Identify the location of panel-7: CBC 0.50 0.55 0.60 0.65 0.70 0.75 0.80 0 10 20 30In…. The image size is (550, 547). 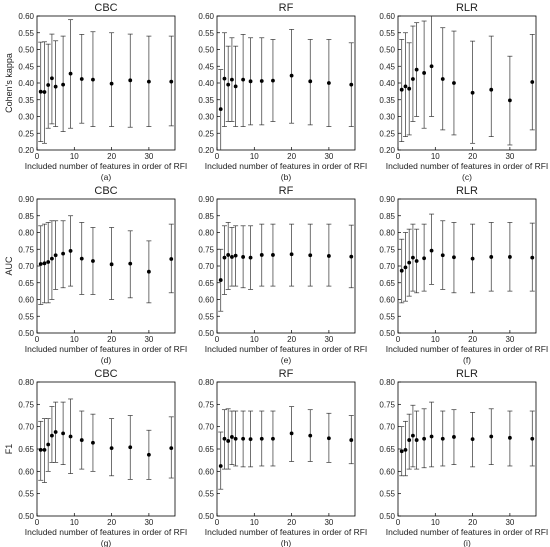
(95, 457).